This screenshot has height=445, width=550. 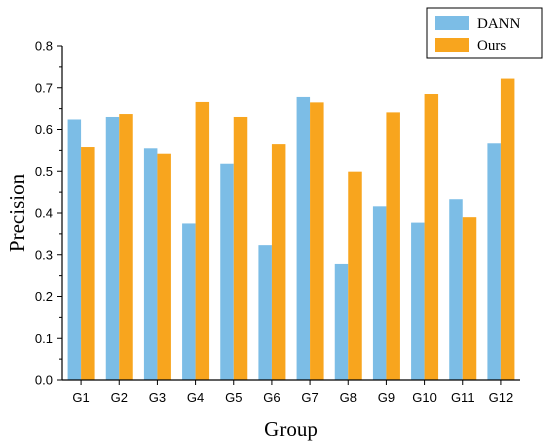 What do you see at coordinates (44, 171) in the screenshot?
I see `y-tick-label: 0.5` at bounding box center [44, 171].